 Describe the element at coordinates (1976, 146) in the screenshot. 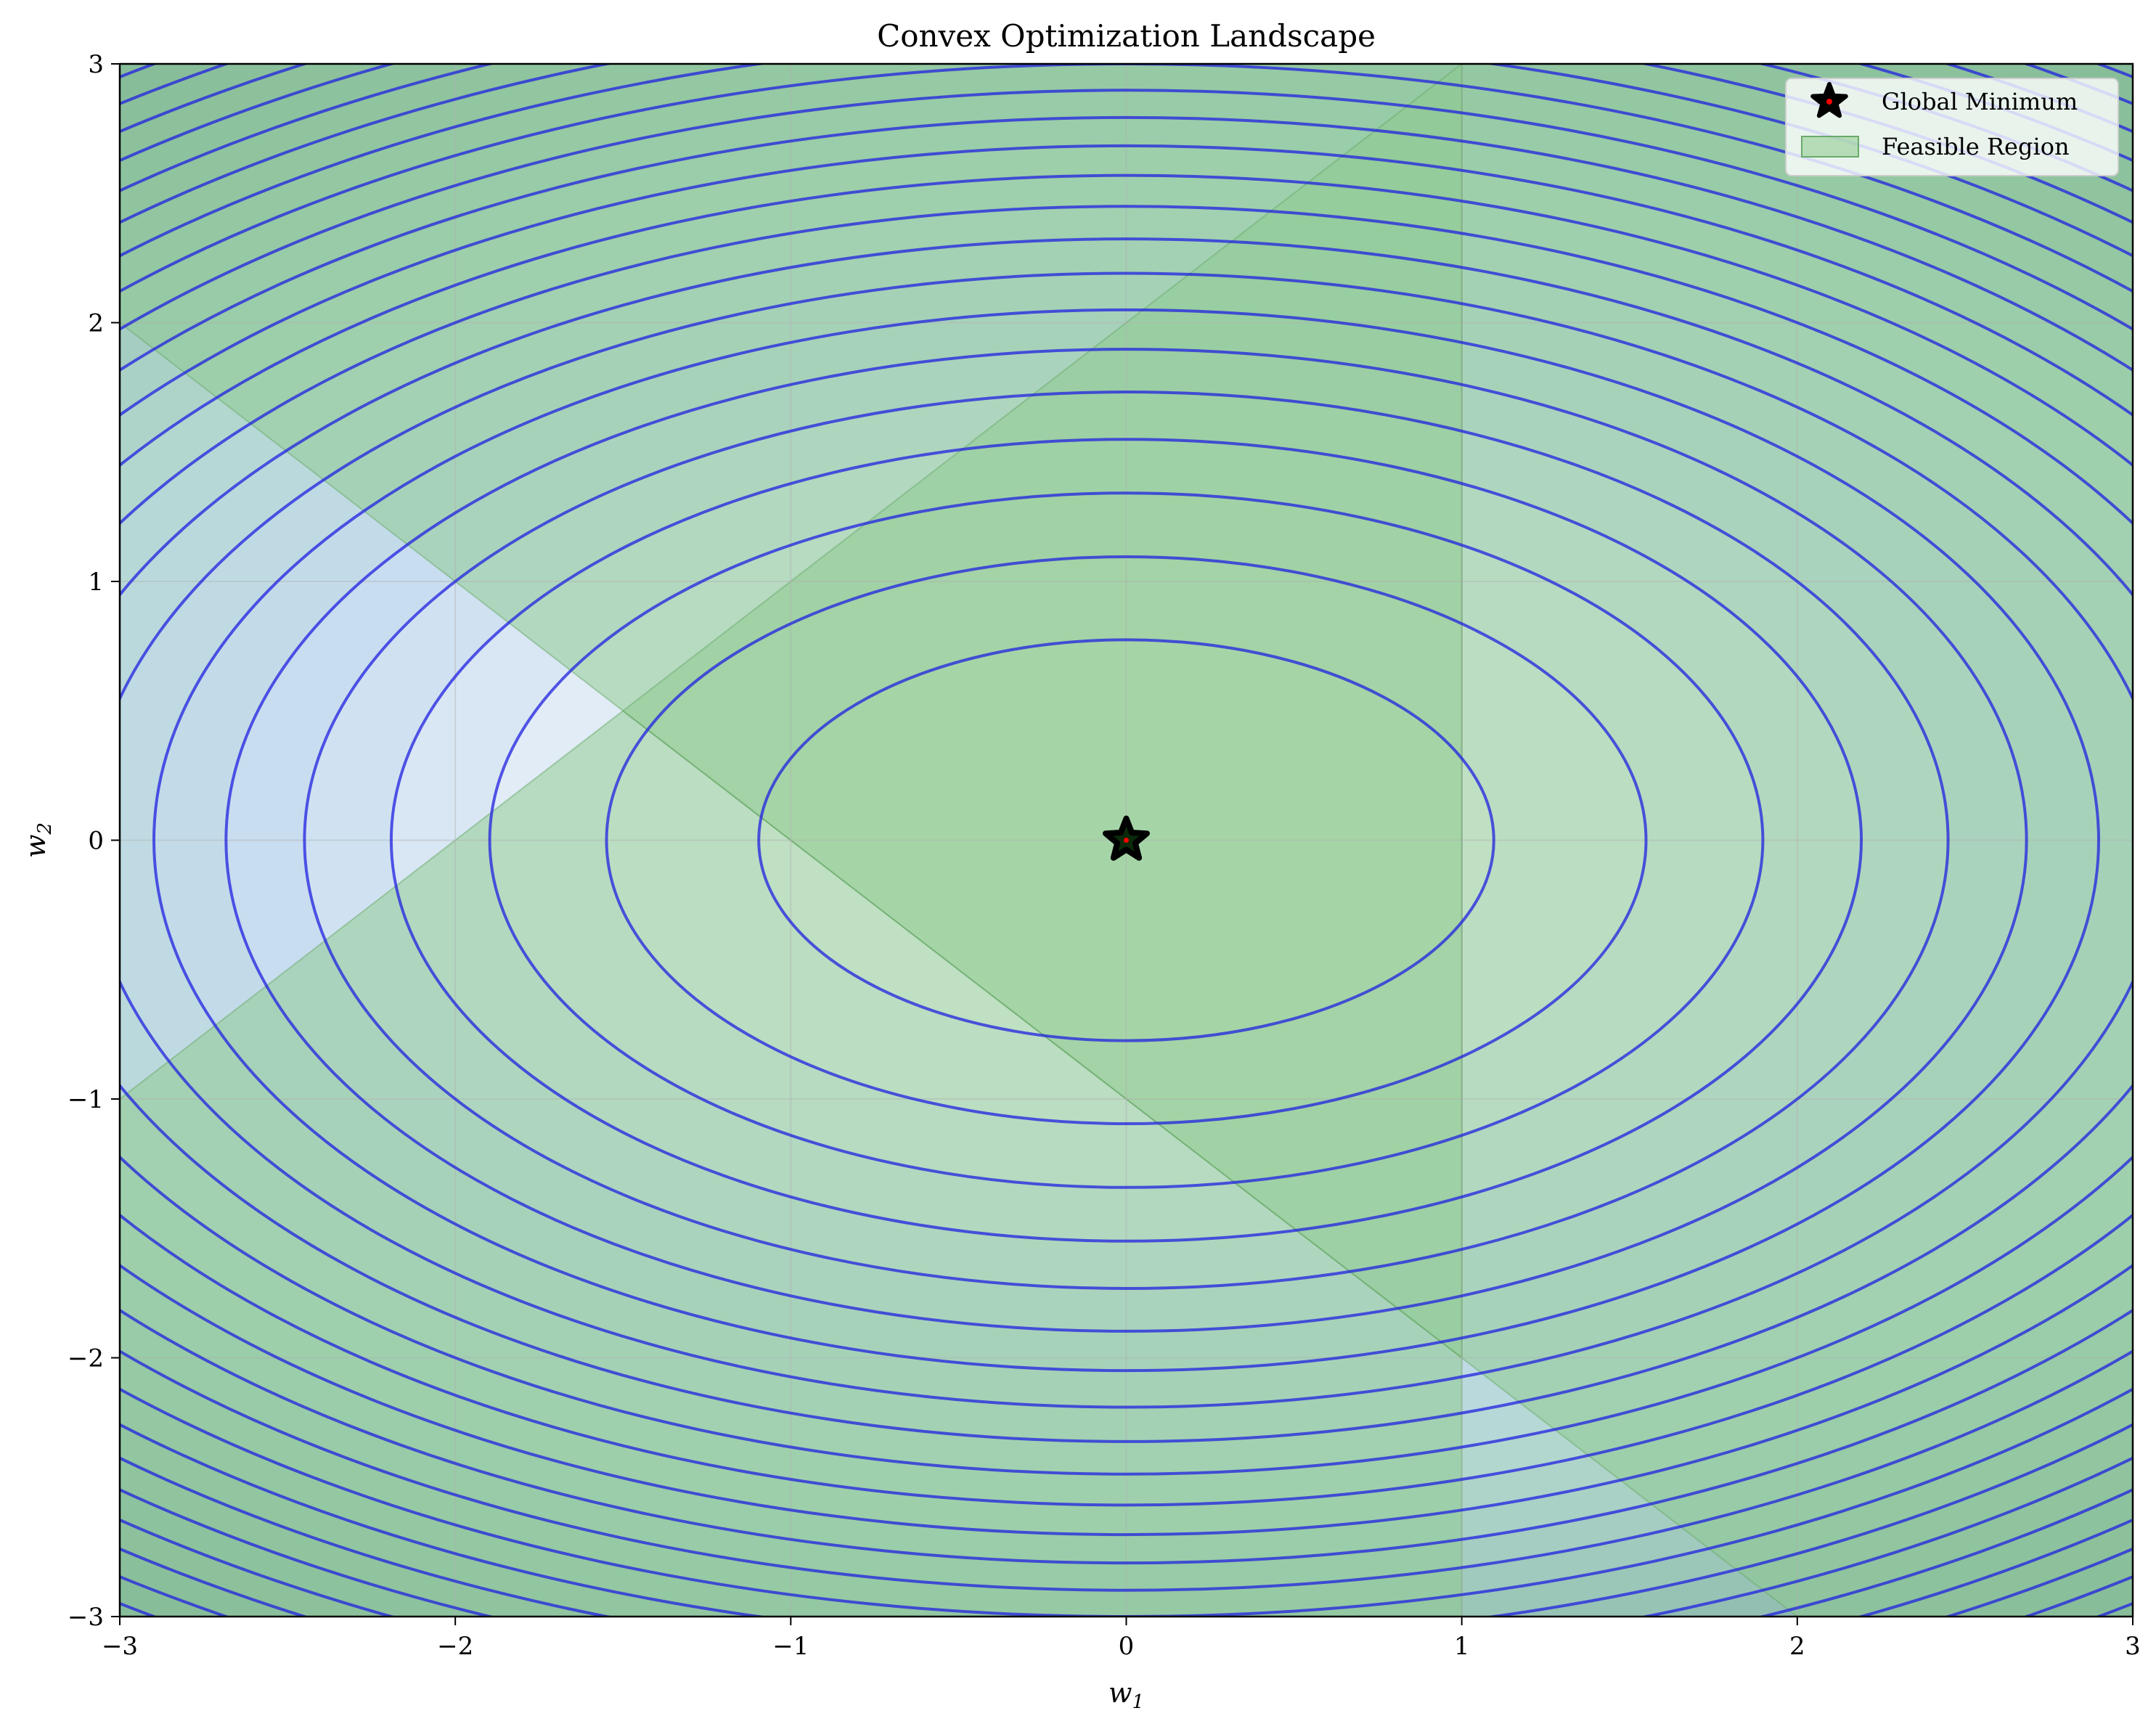

I see `legend-entry-label: Feasible Region` at that location.